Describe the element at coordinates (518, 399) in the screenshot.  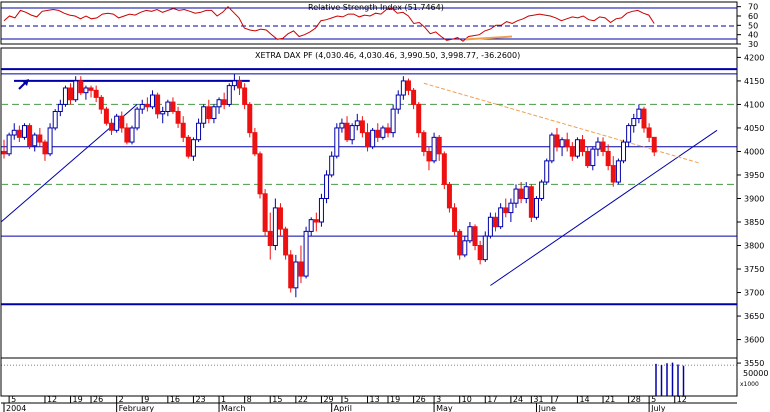
I see `x-tick-label: 24` at that location.